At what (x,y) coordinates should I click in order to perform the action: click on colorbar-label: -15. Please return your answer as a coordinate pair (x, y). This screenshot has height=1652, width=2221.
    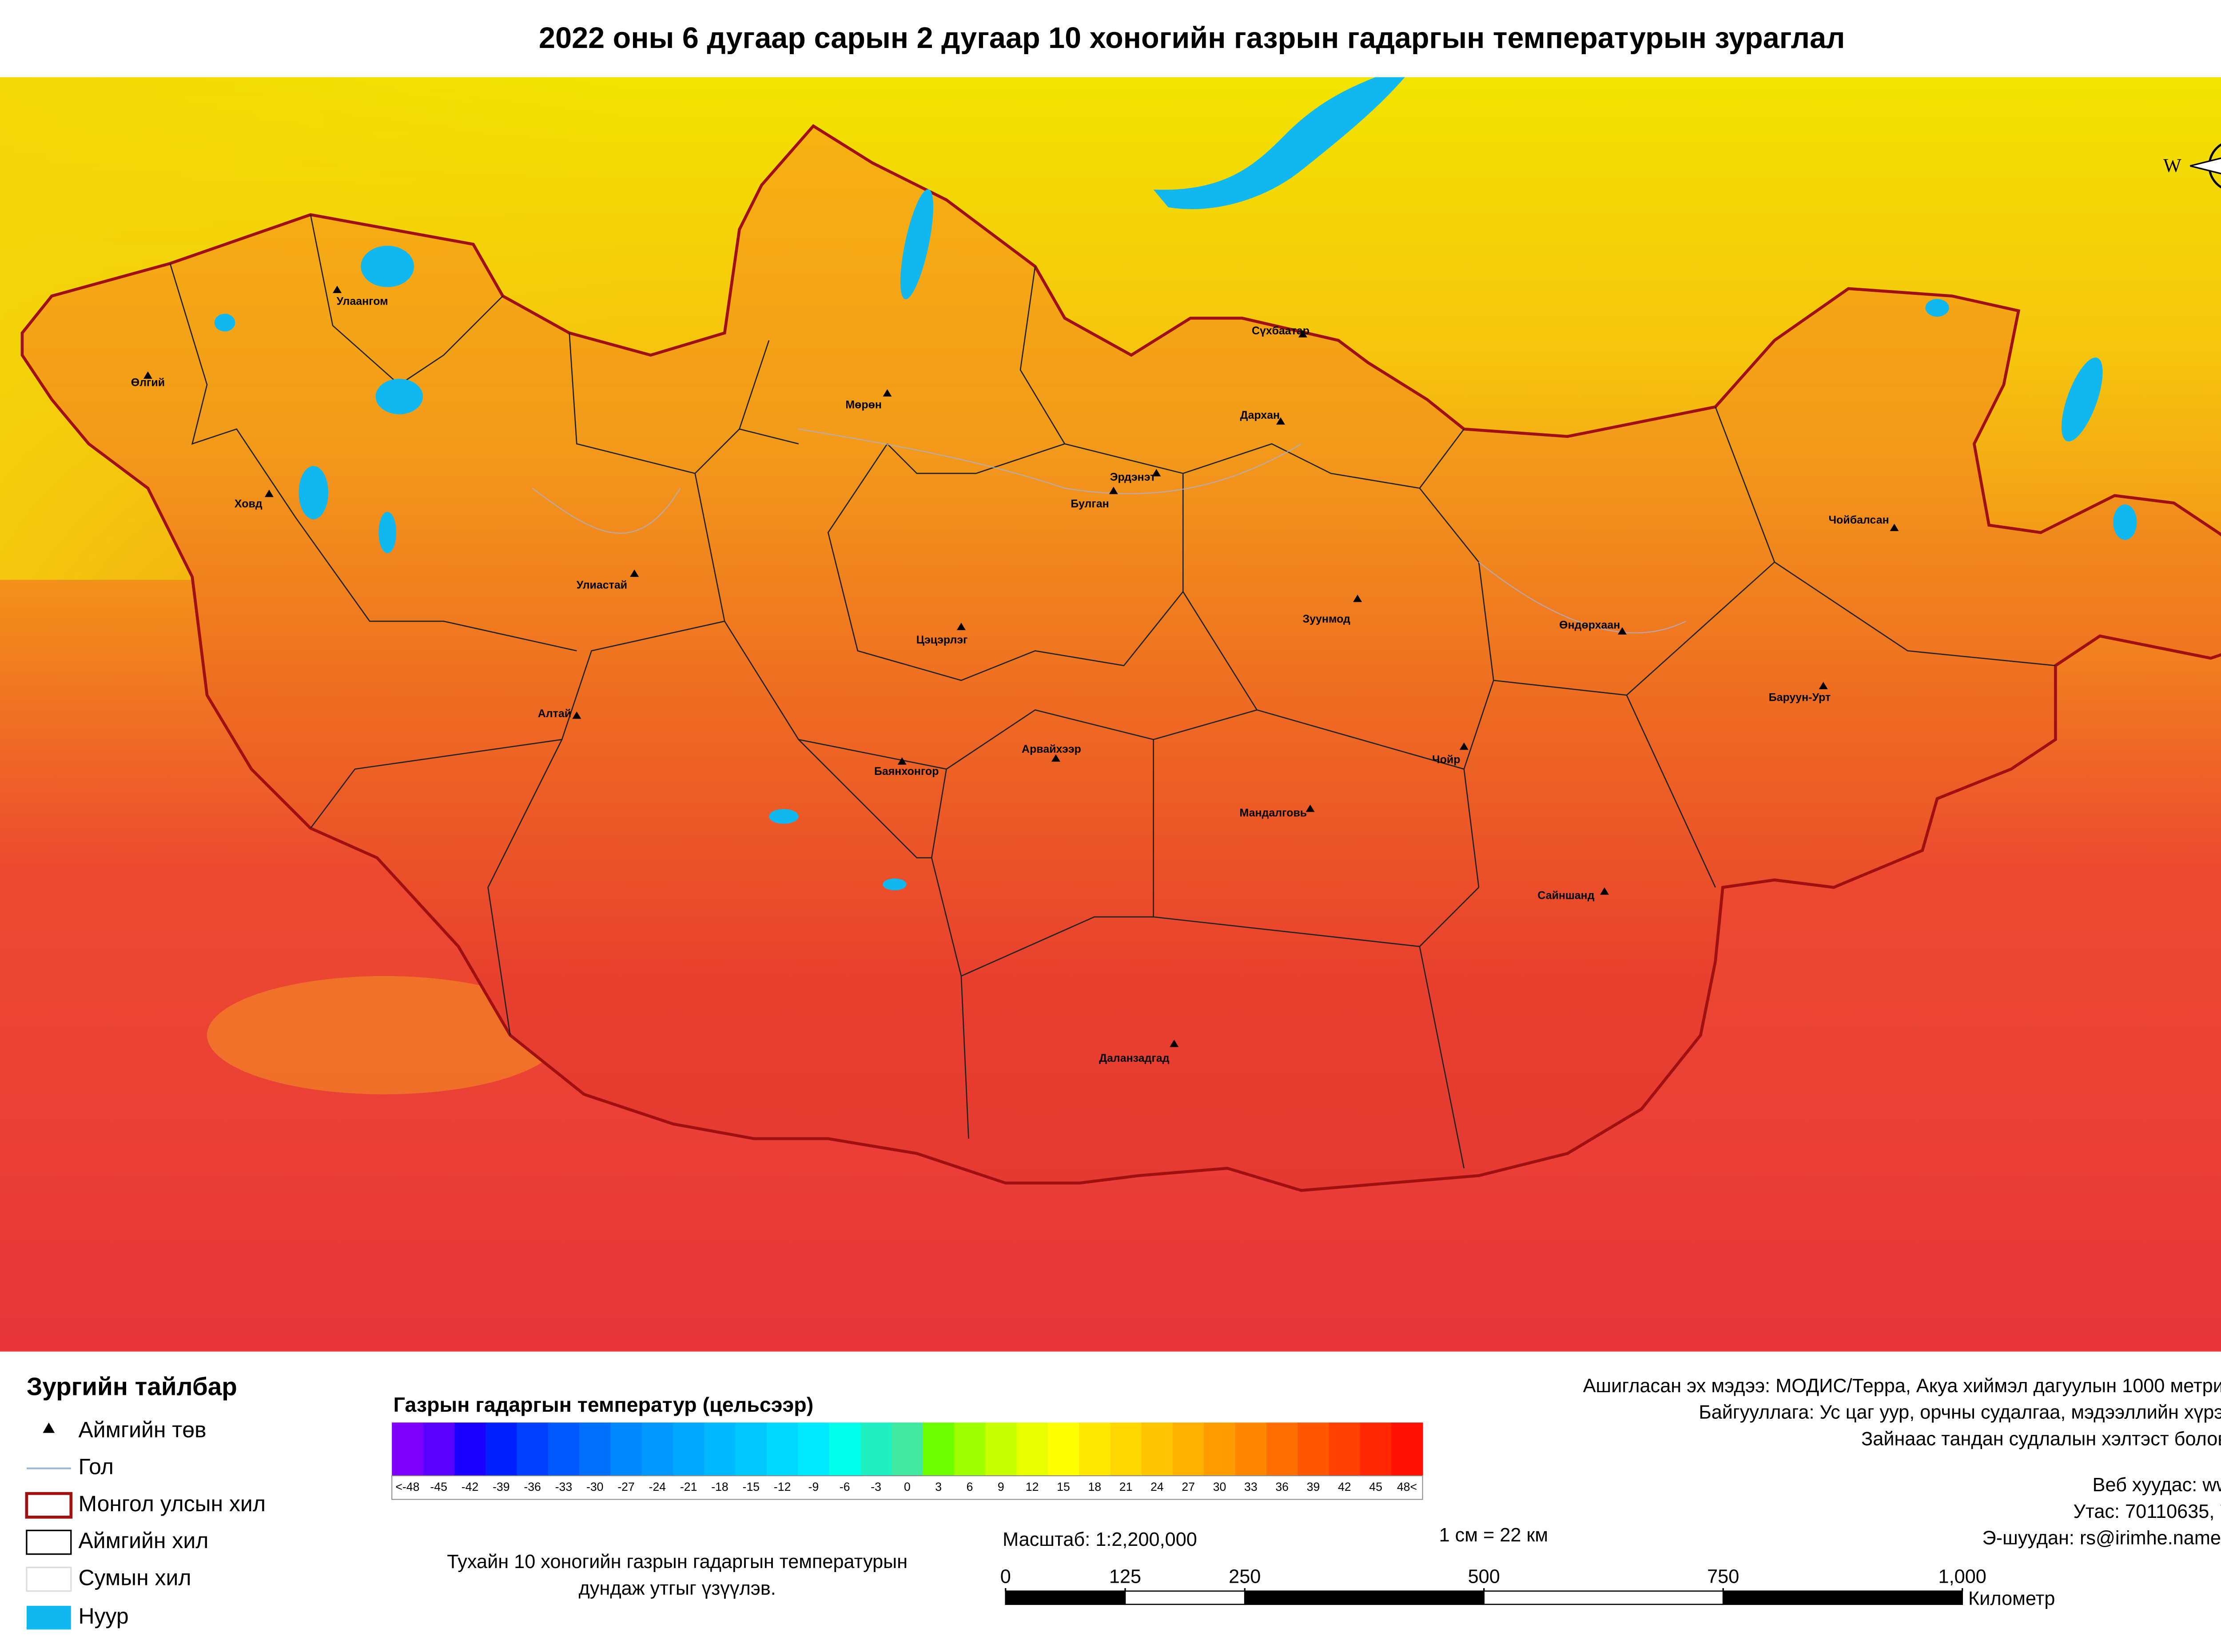
    Looking at the image, I should click on (751, 1486).